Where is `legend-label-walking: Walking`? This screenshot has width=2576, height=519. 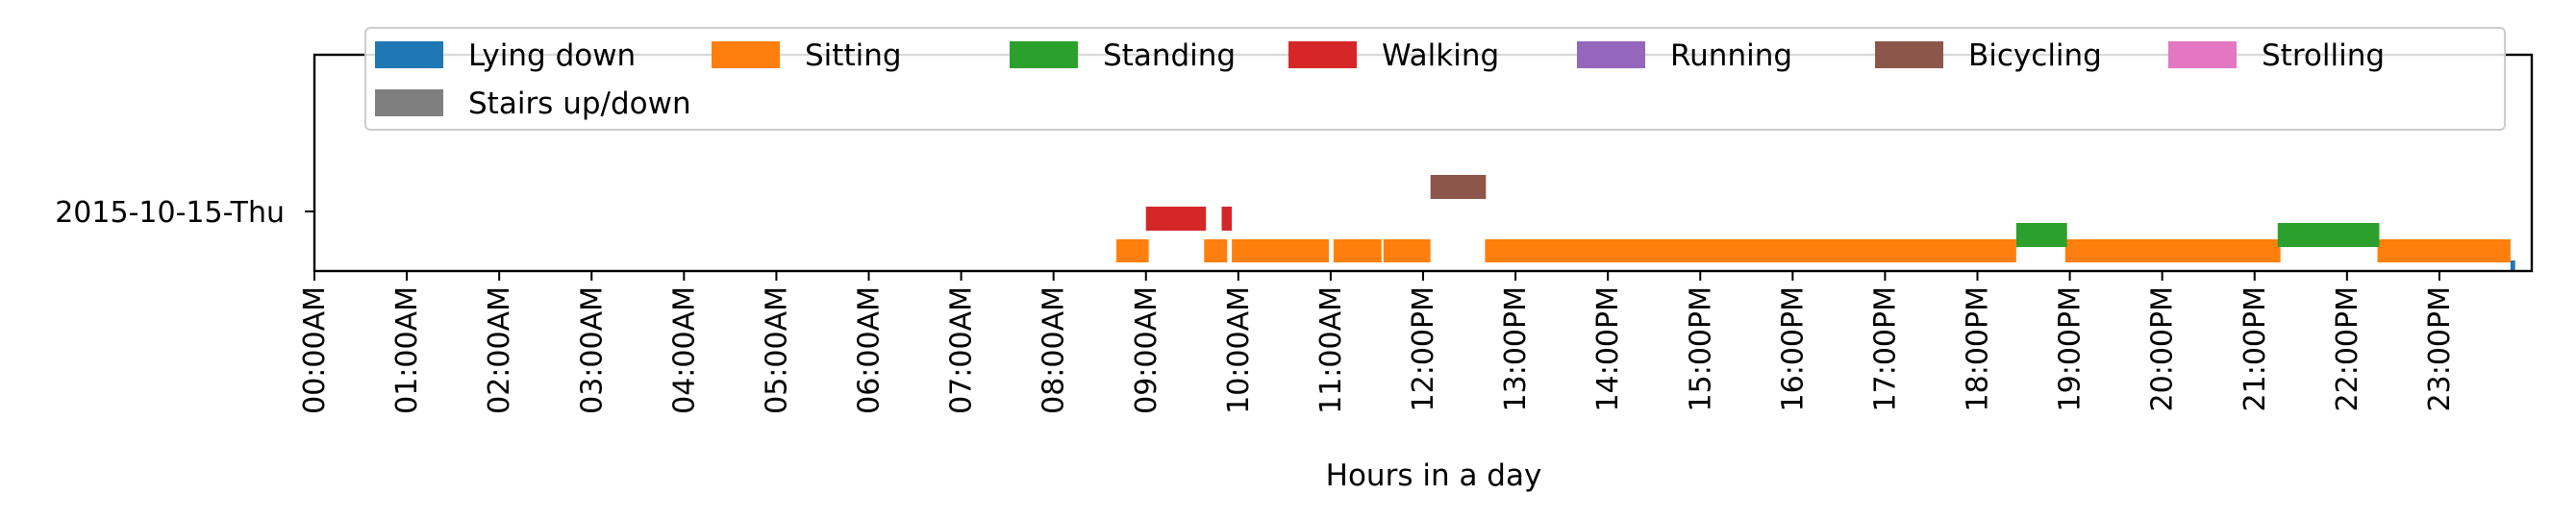 legend-label-walking: Walking is located at coordinates (1440, 55).